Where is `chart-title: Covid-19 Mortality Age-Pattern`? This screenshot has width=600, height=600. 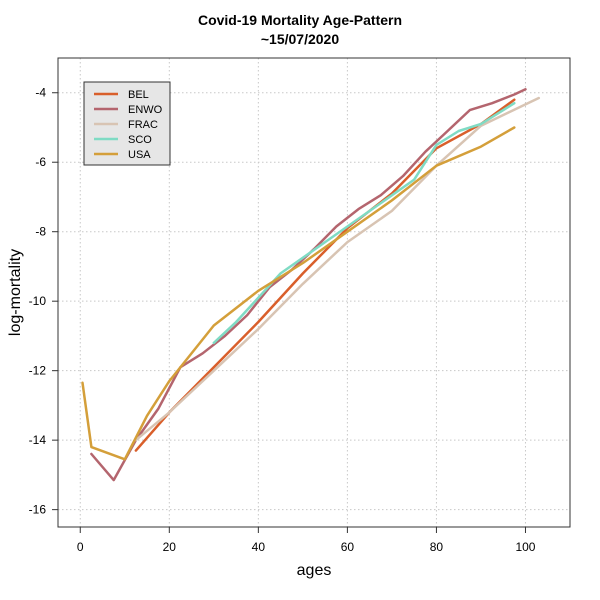 chart-title: Covid-19 Mortality Age-Pattern is located at coordinates (300, 20).